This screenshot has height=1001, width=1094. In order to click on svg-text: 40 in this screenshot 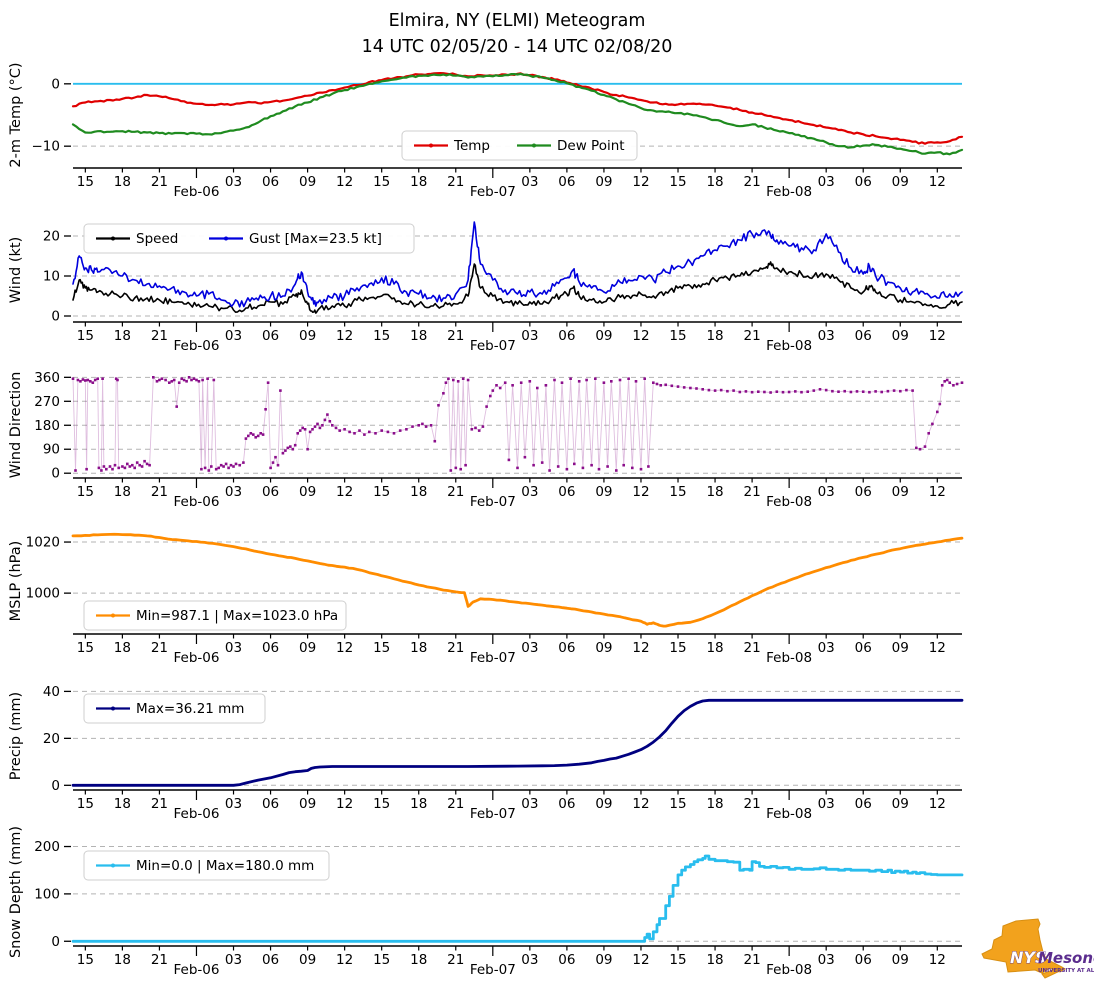, I will do `click(51, 692)`.